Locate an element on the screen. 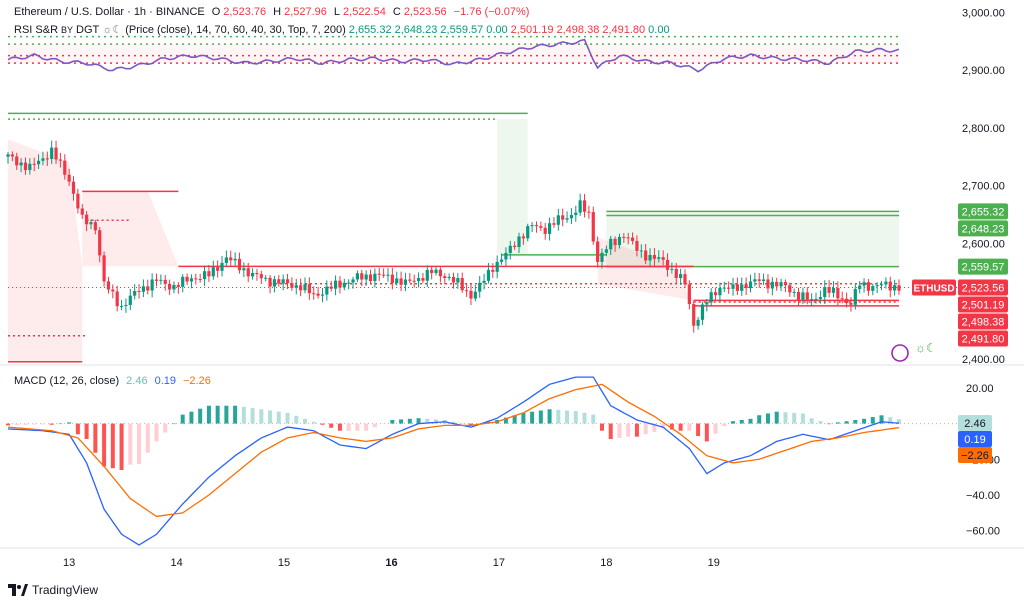  high-label: H is located at coordinates (277, 12).